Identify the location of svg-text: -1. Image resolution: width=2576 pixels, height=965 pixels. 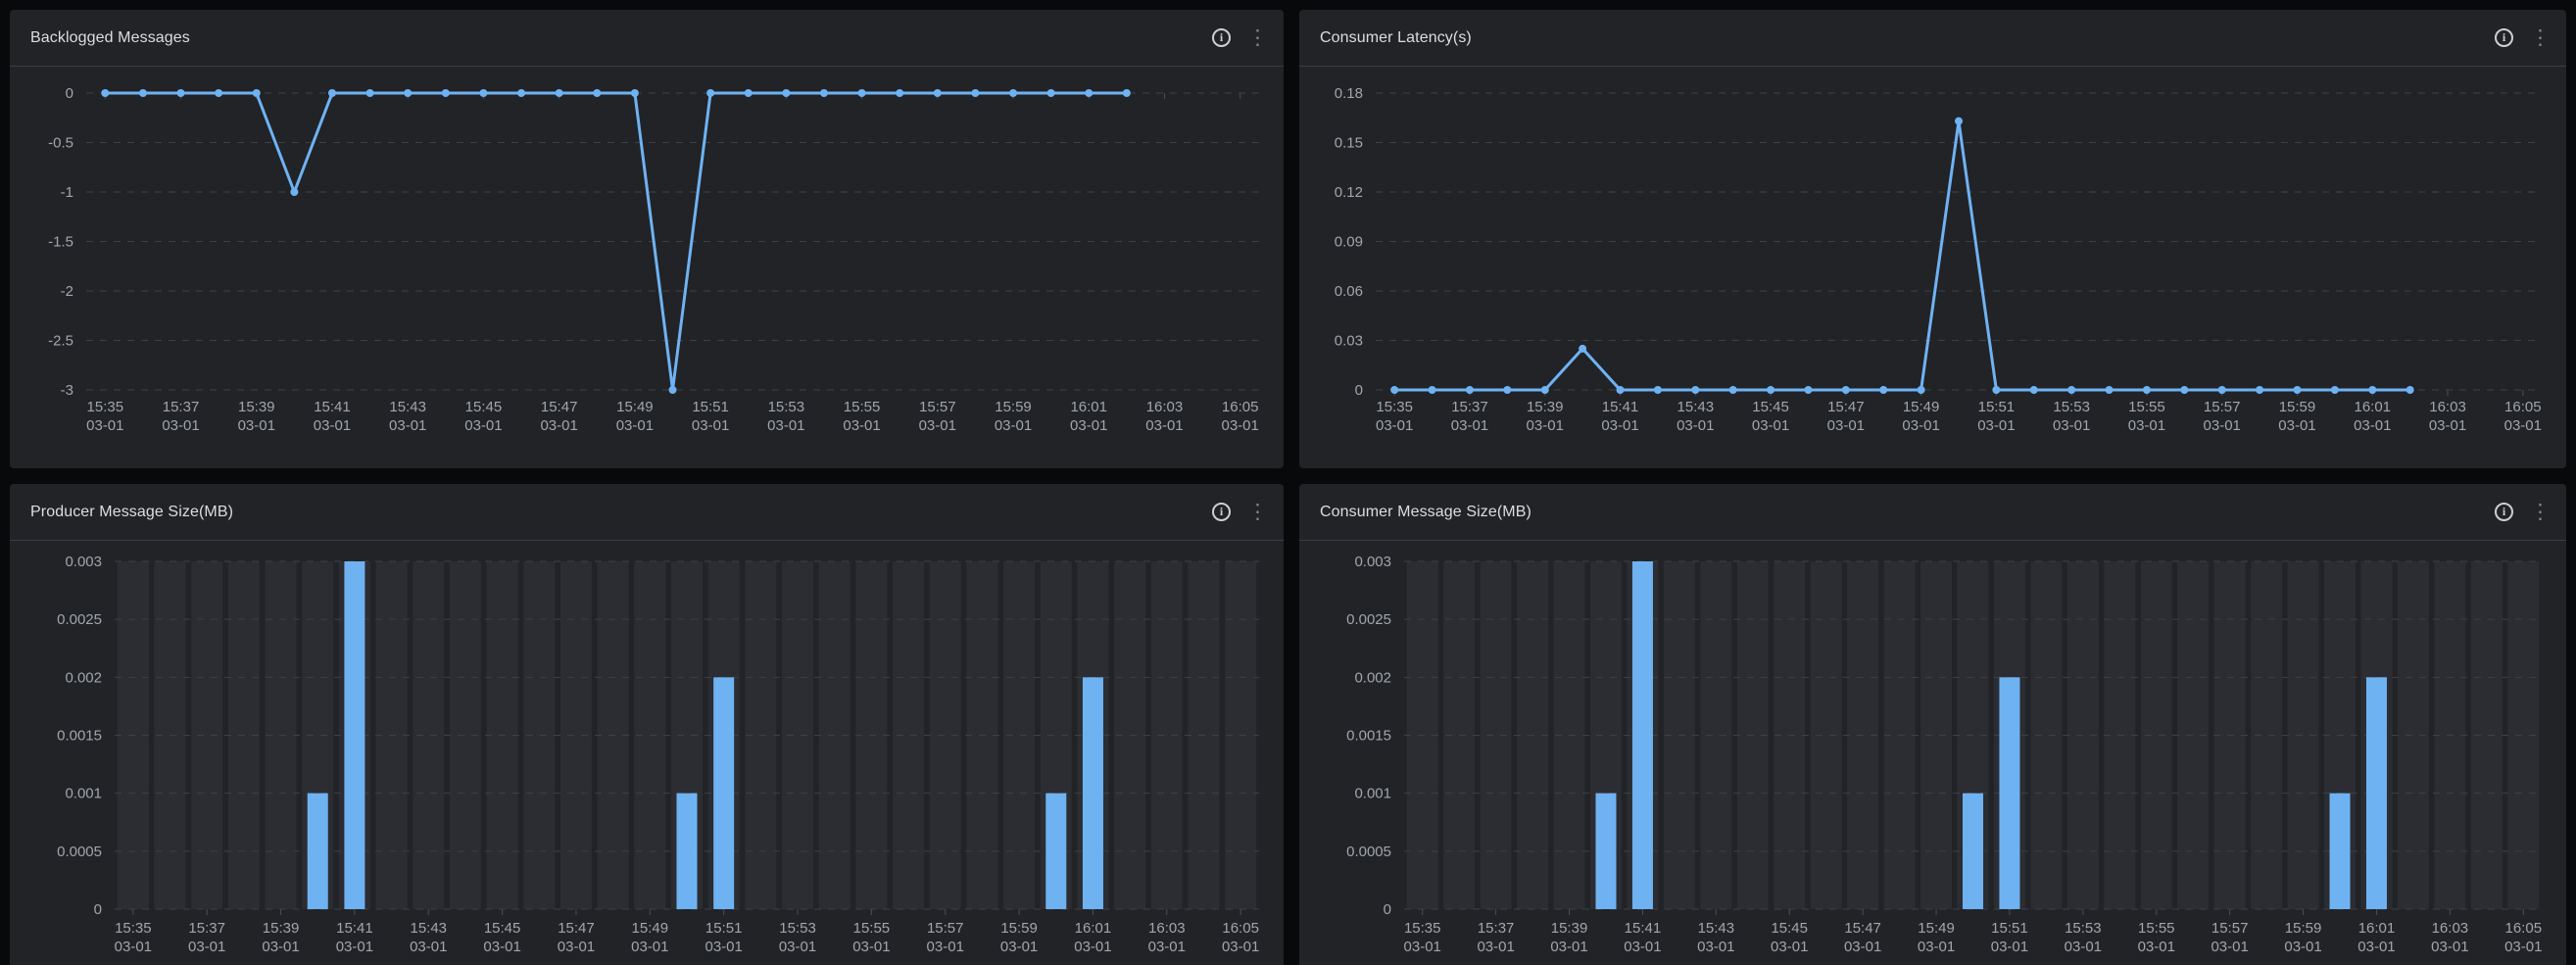
(67, 193).